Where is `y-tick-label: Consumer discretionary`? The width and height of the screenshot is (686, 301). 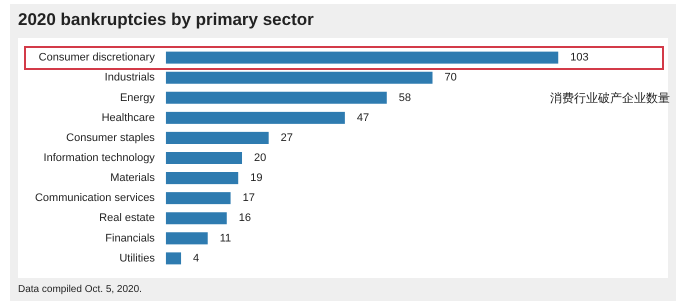 y-tick-label: Consumer discretionary is located at coordinates (97, 58).